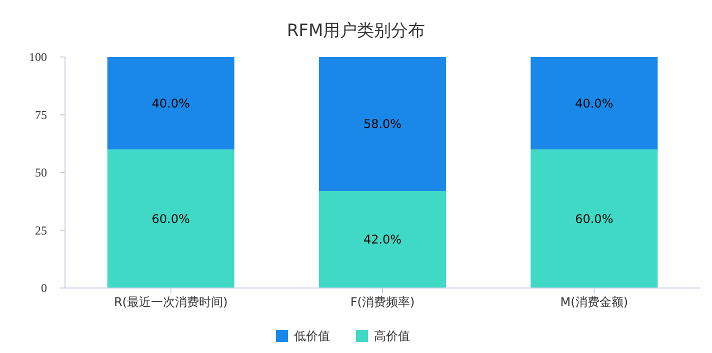 This screenshot has width=712, height=353. What do you see at coordinates (41, 115) in the screenshot?
I see `y-tick-label: 75` at bounding box center [41, 115].